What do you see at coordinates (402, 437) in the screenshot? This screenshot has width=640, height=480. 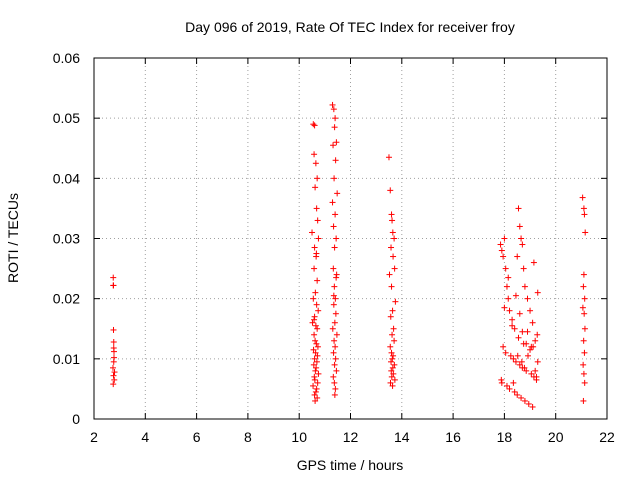 I see `x-tick-label: 14` at bounding box center [402, 437].